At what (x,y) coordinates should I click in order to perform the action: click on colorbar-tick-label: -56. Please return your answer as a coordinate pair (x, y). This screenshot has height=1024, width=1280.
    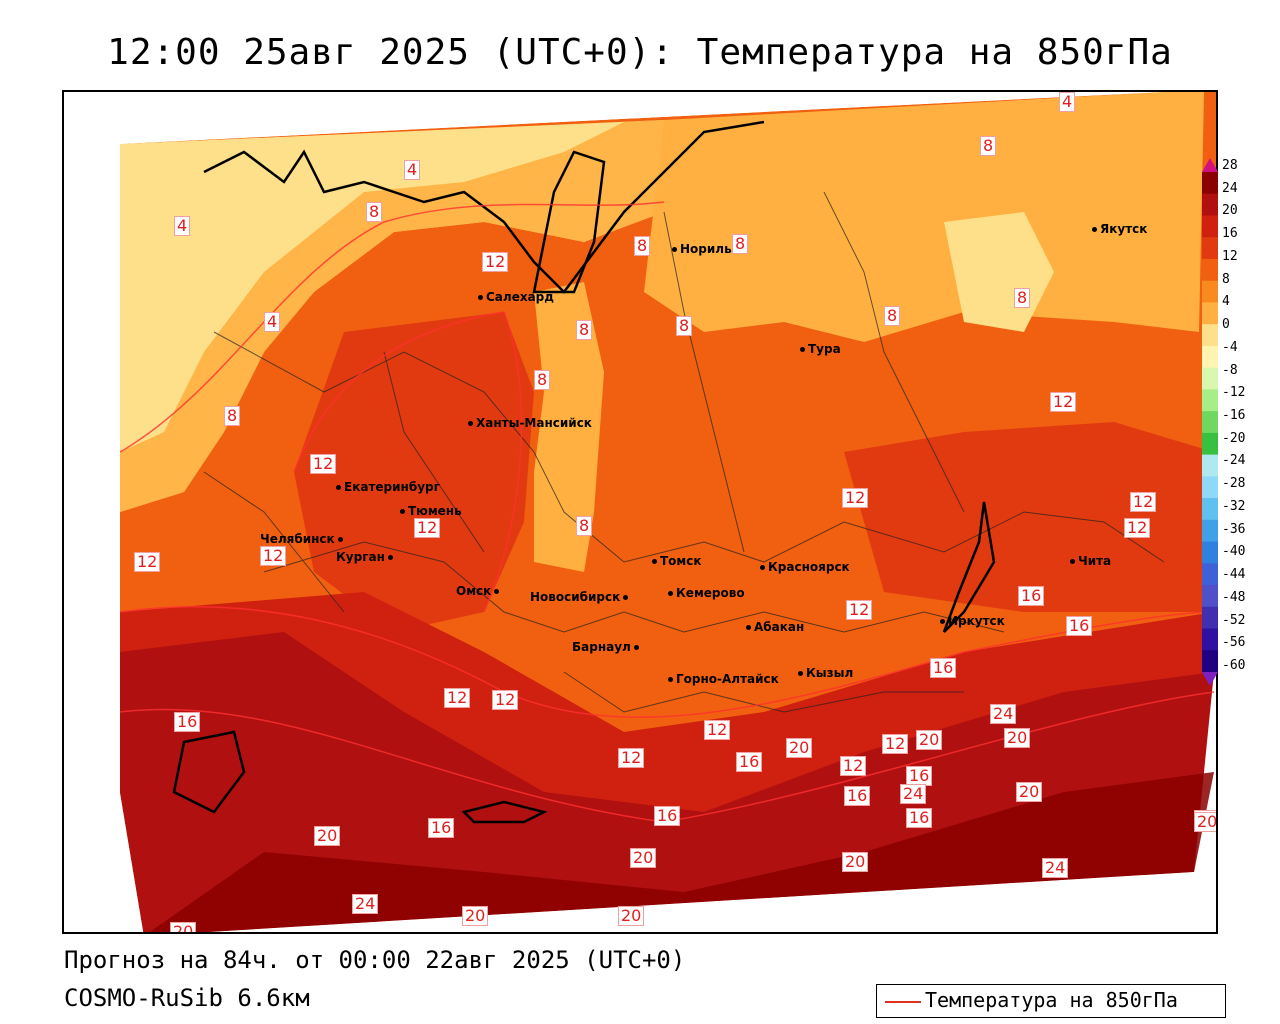
    Looking at the image, I should click on (1234, 643).